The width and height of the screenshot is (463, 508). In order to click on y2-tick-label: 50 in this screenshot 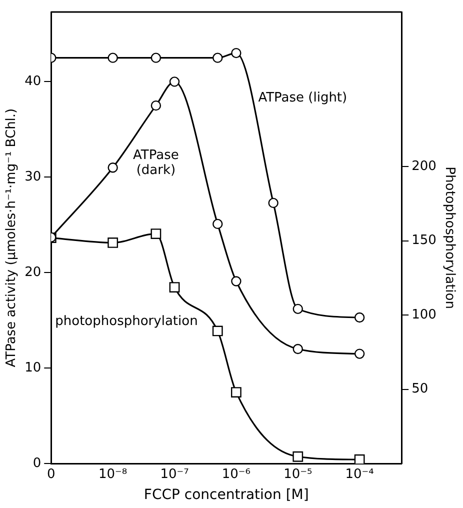, I will do `click(420, 389)`.